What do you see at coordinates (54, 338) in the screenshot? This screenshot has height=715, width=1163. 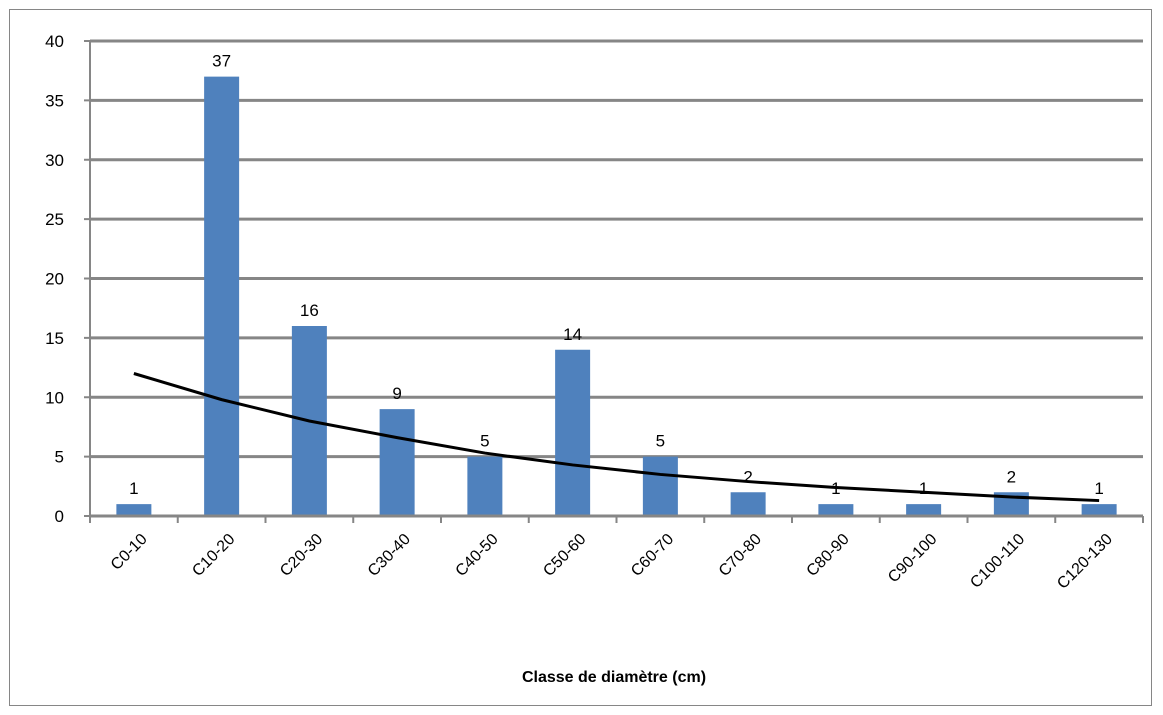 I see `y-tick-label: 15` at bounding box center [54, 338].